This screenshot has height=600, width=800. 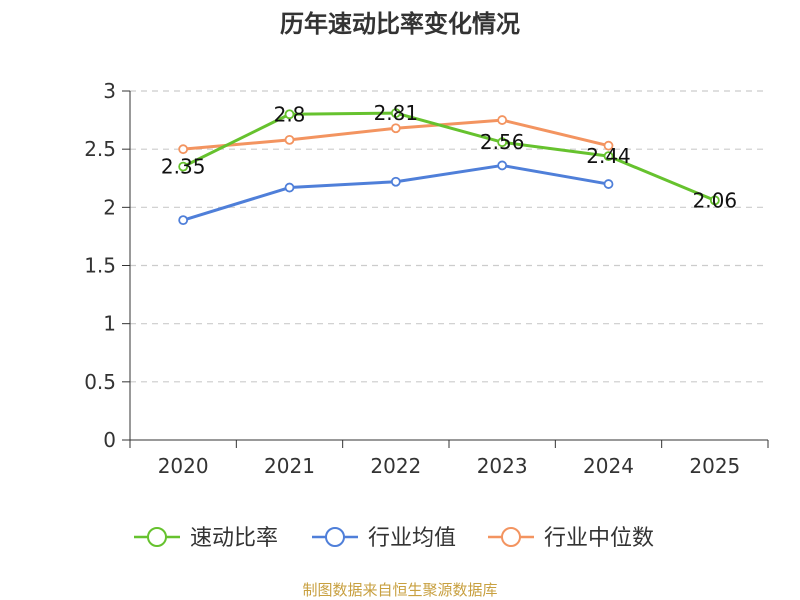 What do you see at coordinates (234, 538) in the screenshot?
I see `legend-label: 速动比率` at bounding box center [234, 538].